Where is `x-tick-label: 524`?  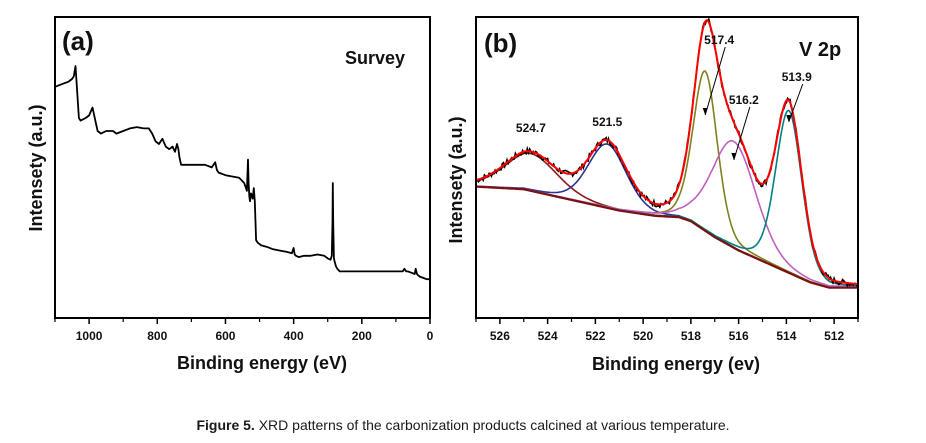 x-tick-label: 524 is located at coordinates (548, 336).